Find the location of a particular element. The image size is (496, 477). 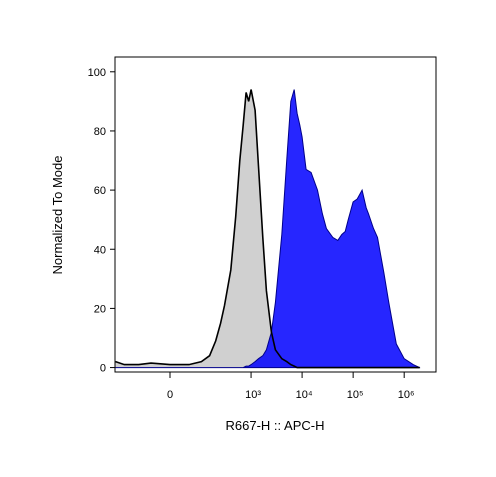

y-tick-label: 60 is located at coordinates (100, 191).